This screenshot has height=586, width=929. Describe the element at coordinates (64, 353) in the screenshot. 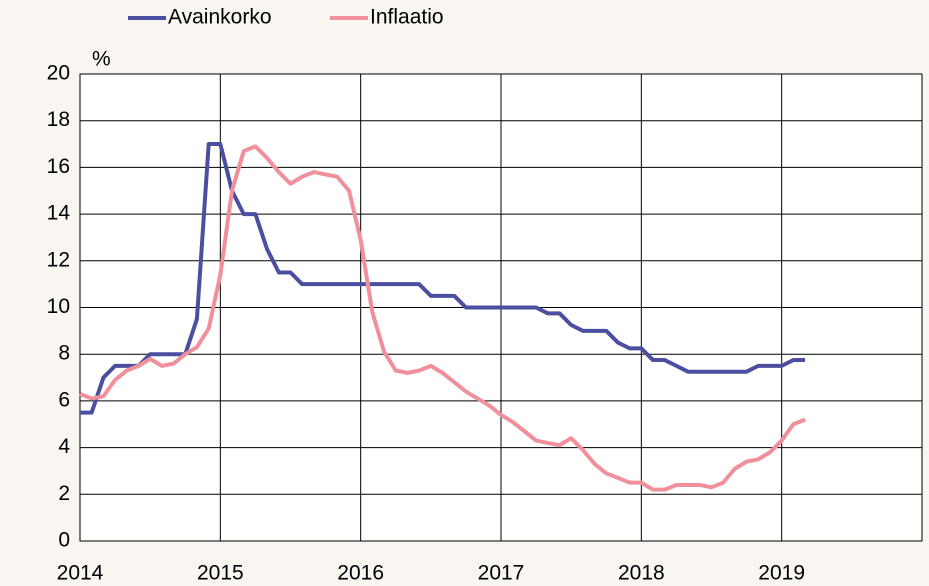

I see `y-tick-label: 8` at that location.